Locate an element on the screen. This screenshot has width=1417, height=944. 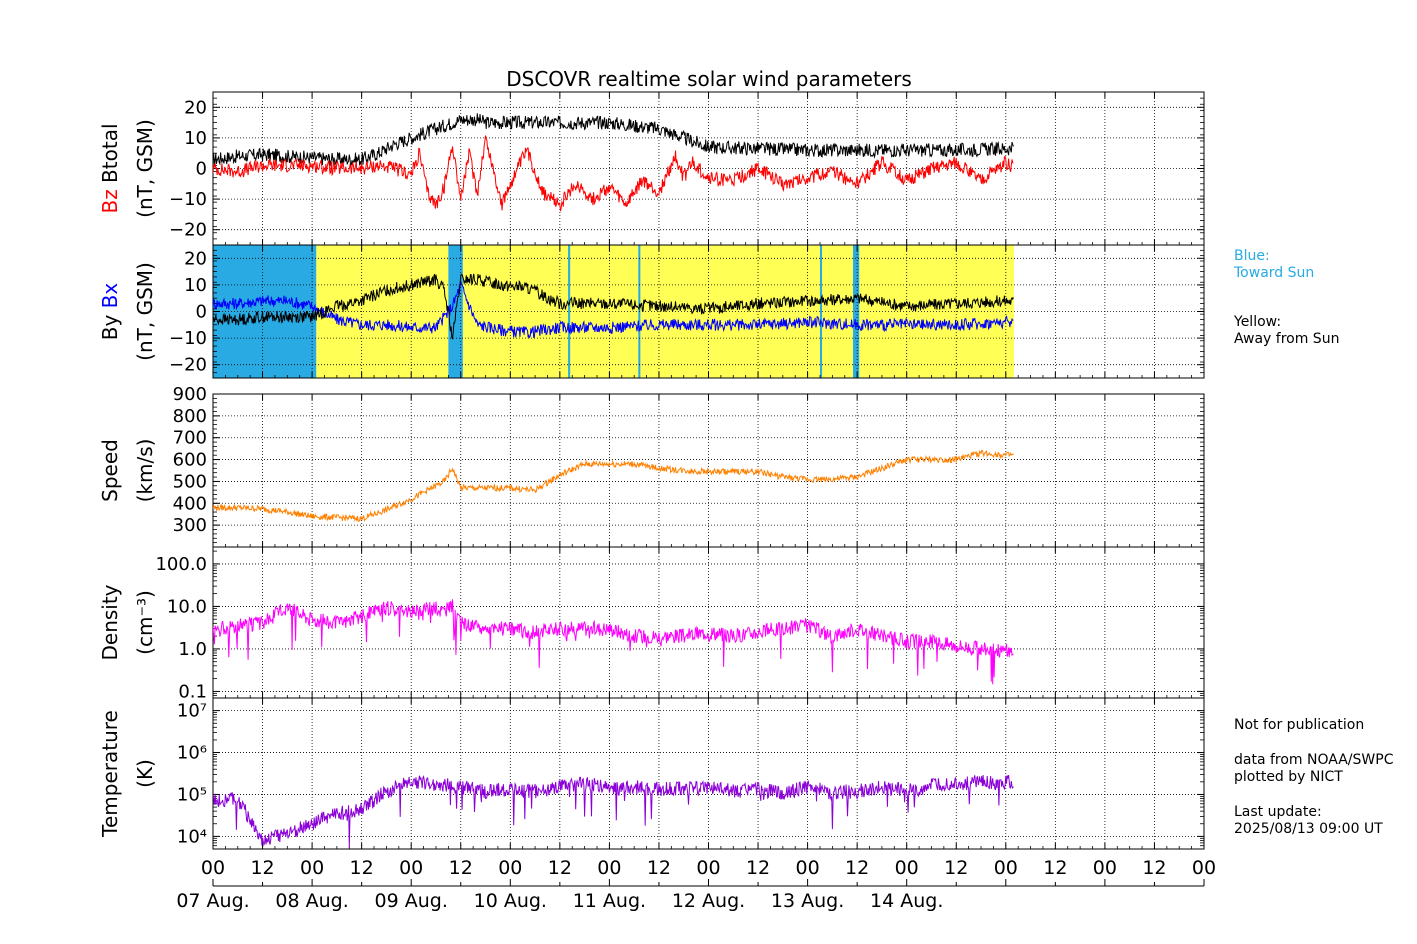
update-note: Last update: 2025/08/13 09:00 UT is located at coordinates (1308, 821).